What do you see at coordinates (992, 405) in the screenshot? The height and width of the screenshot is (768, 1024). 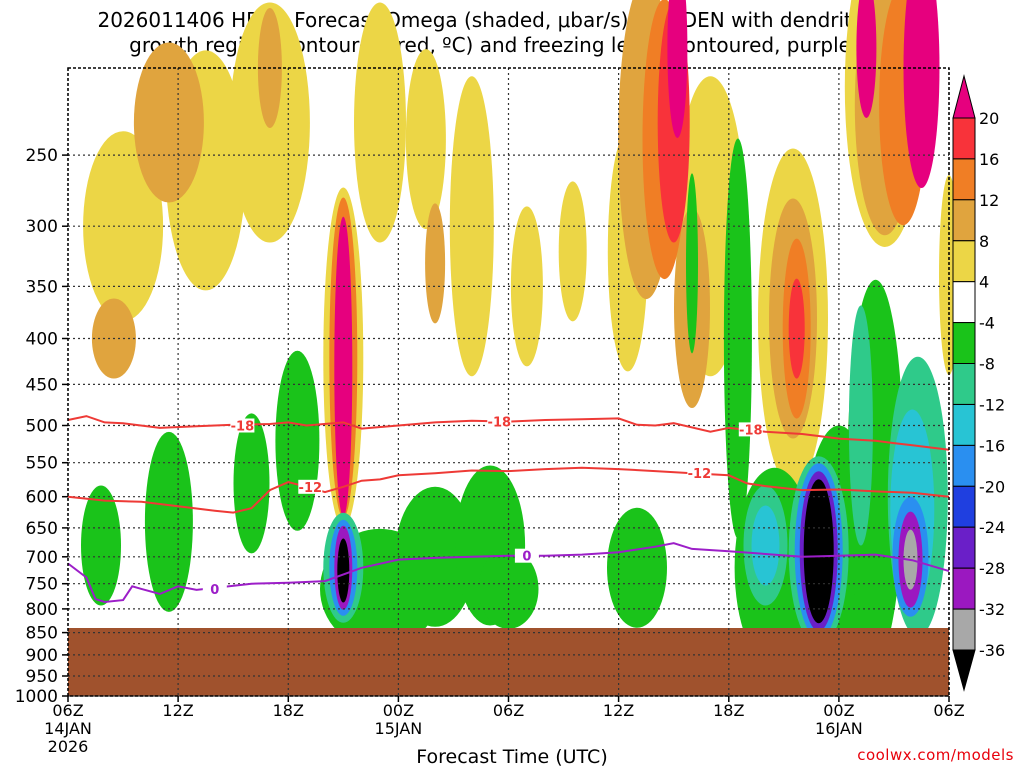 I see `colorbar-label: -12` at bounding box center [992, 405].